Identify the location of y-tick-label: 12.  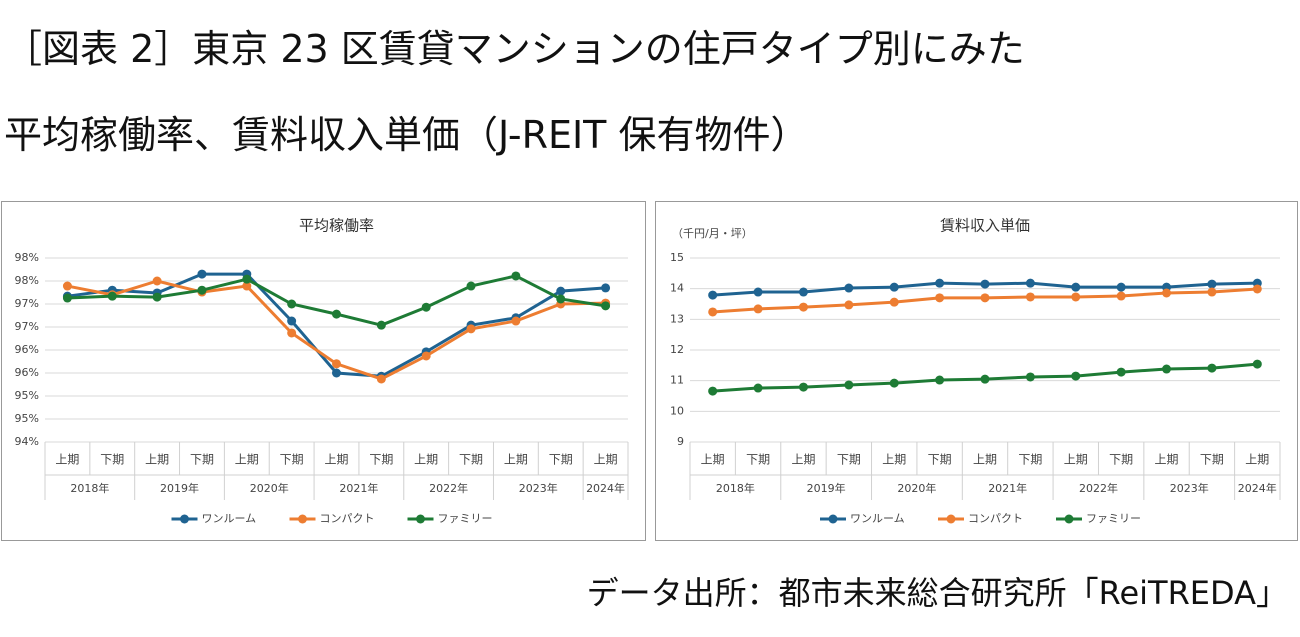
(677, 349).